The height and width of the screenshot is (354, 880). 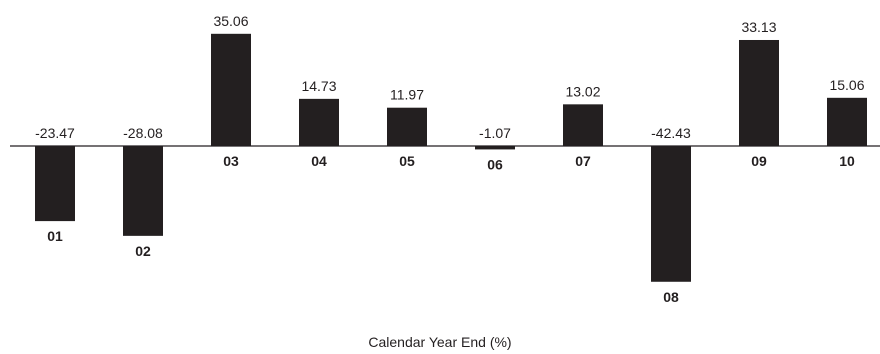 What do you see at coordinates (847, 161) in the screenshot?
I see `category-label-10: 10` at bounding box center [847, 161].